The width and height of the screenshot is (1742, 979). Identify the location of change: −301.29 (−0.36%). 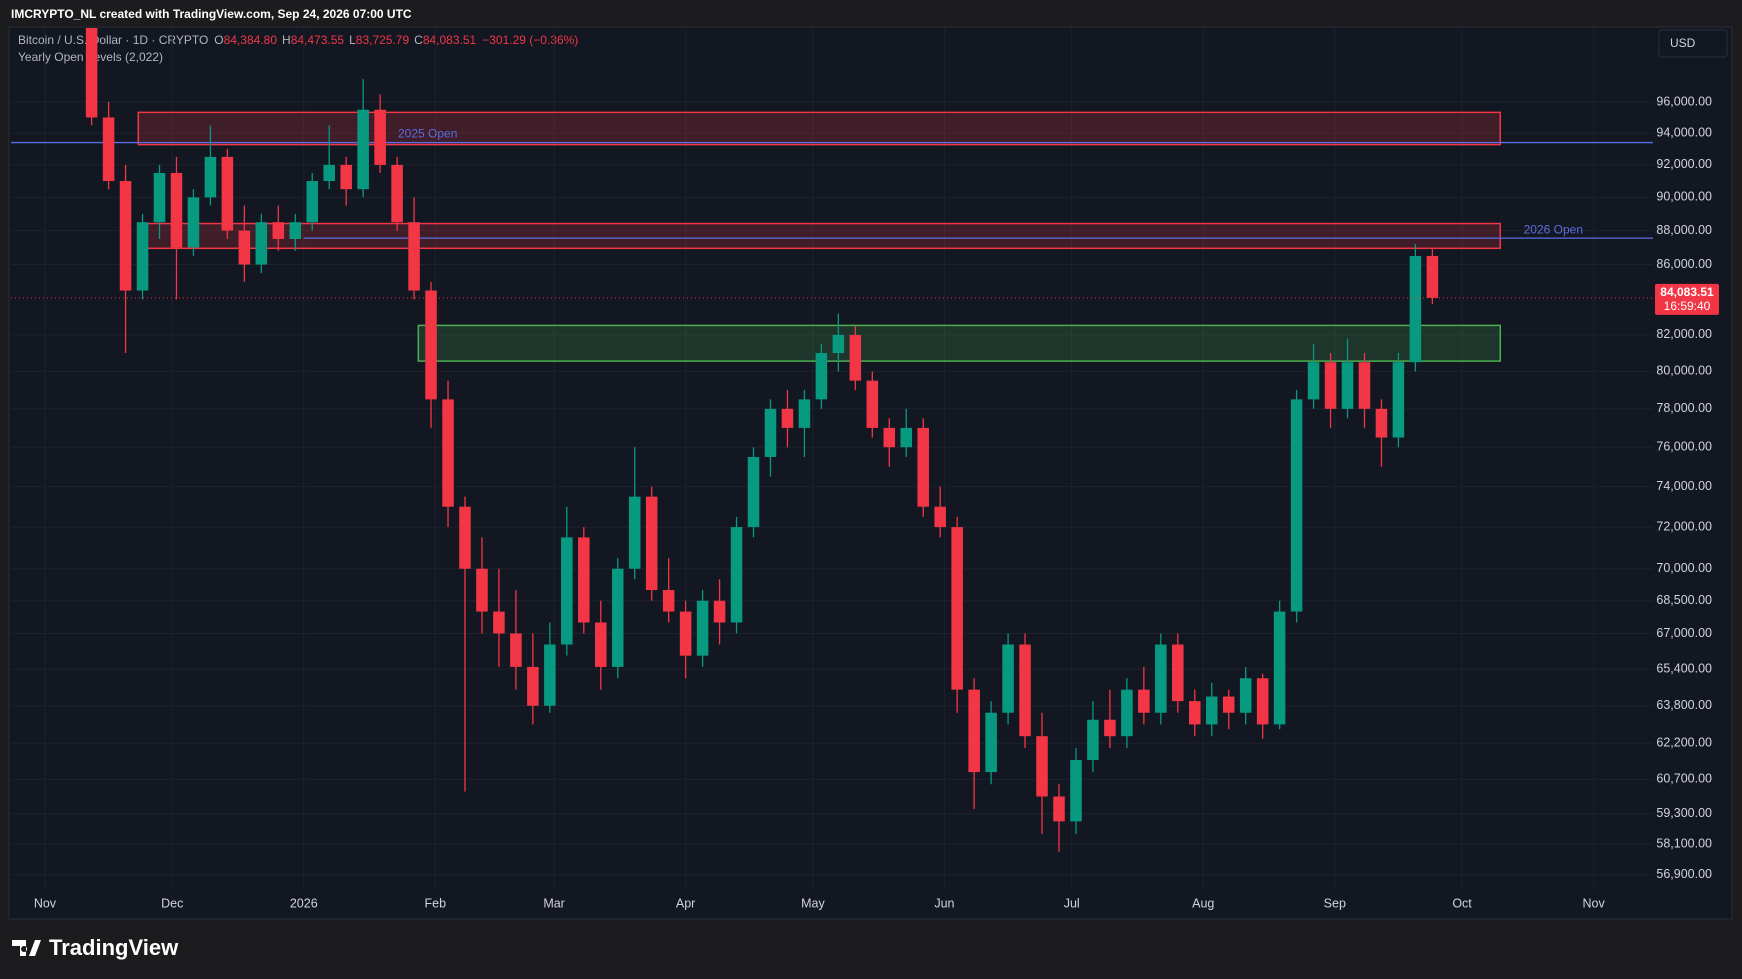
(530, 40).